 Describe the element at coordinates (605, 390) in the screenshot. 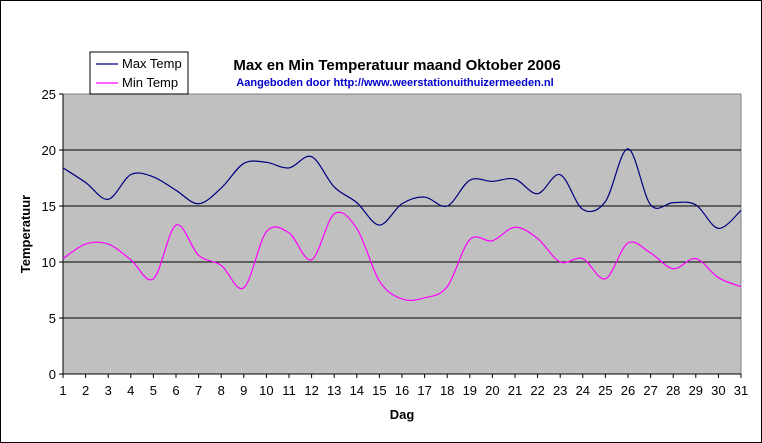

I see `x-tick-label: 25` at that location.